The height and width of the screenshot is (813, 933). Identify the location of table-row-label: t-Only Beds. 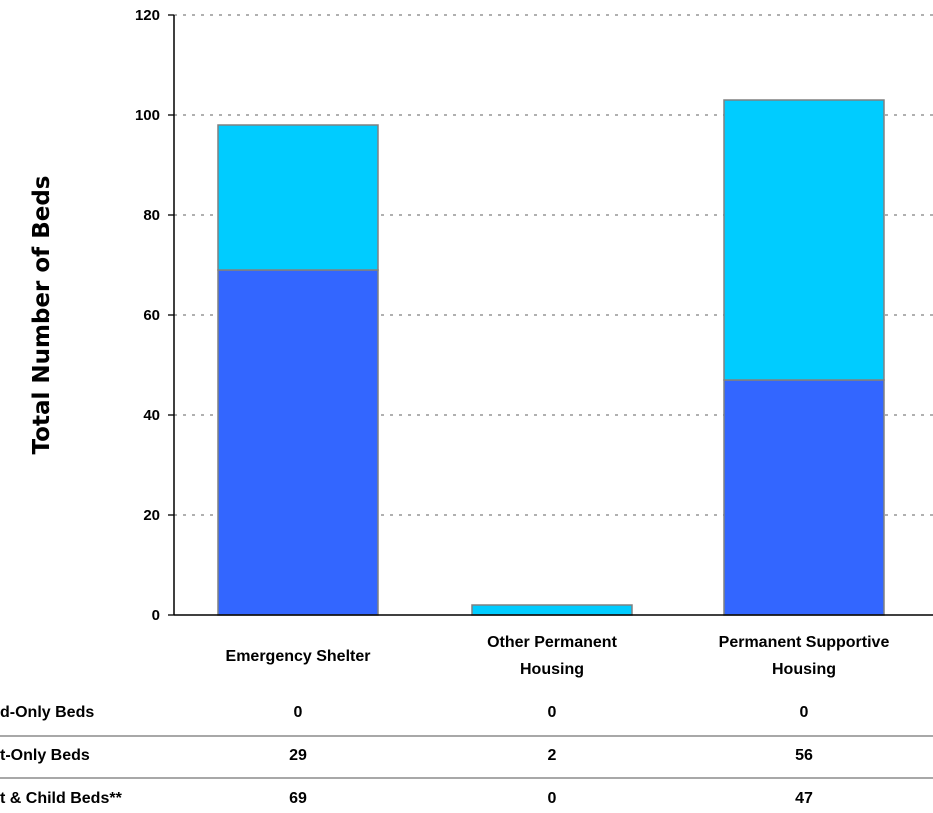
(45, 755).